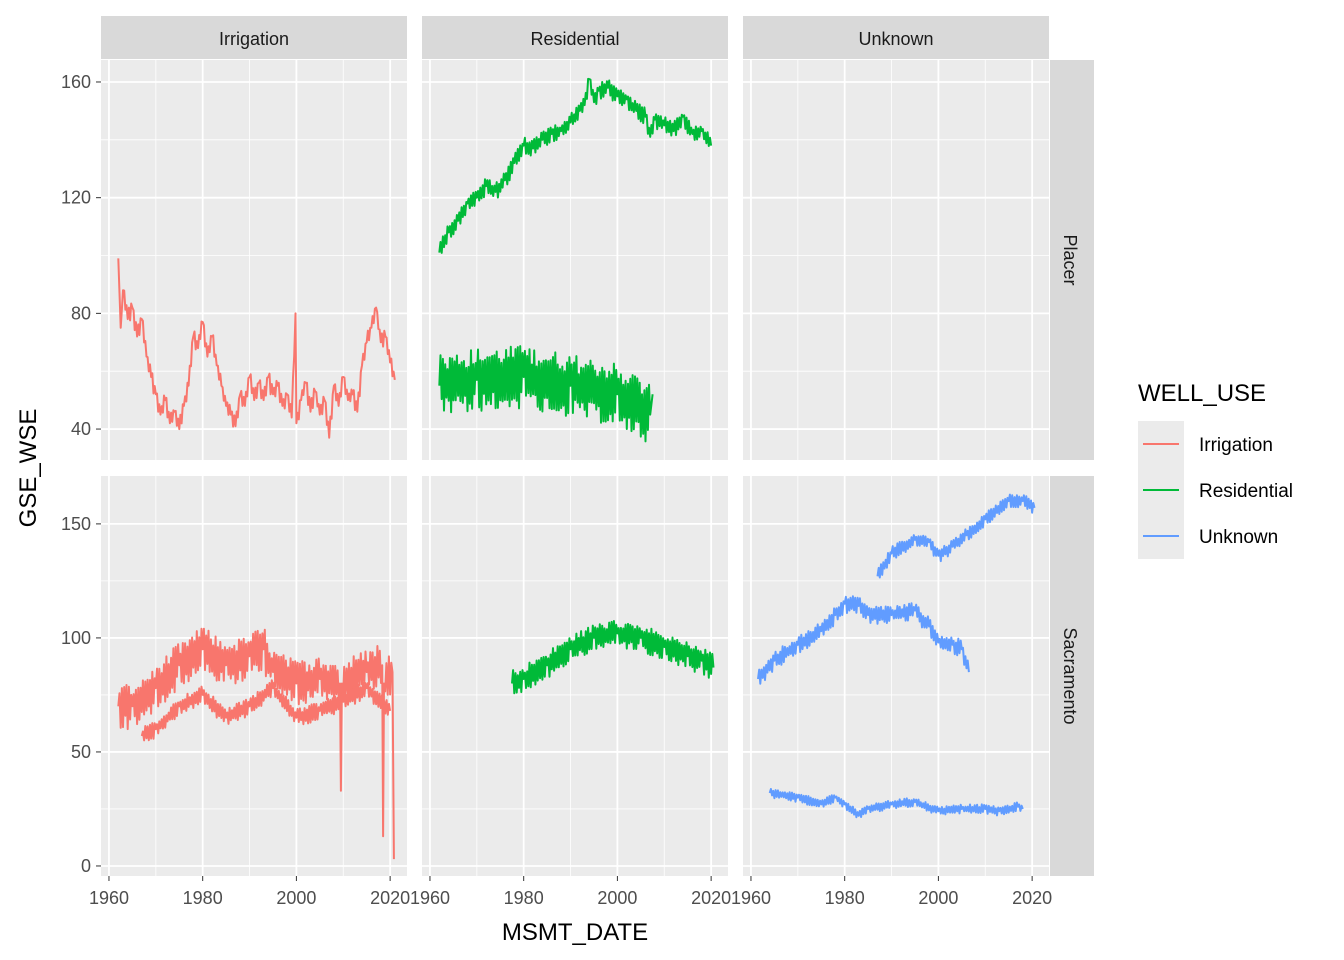 The image size is (1344, 960). Describe the element at coordinates (1246, 491) in the screenshot. I see `legend-label: Residential` at that location.